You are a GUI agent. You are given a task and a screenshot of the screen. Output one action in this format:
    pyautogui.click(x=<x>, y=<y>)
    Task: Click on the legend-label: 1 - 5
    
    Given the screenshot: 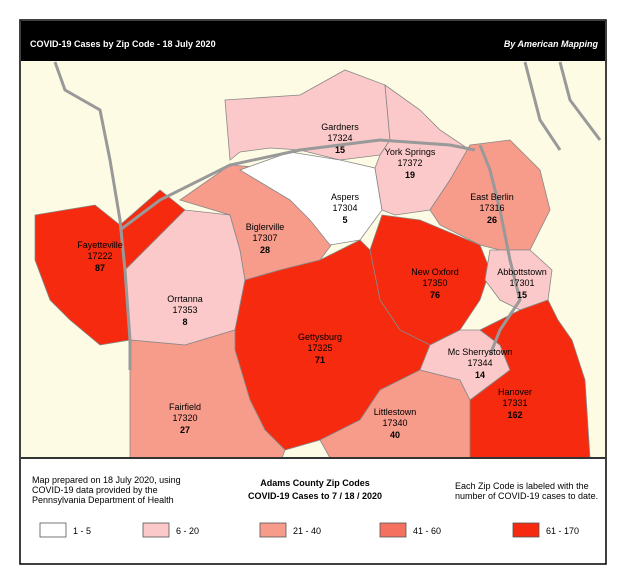 What is the action you would take?
    pyautogui.click(x=82, y=531)
    